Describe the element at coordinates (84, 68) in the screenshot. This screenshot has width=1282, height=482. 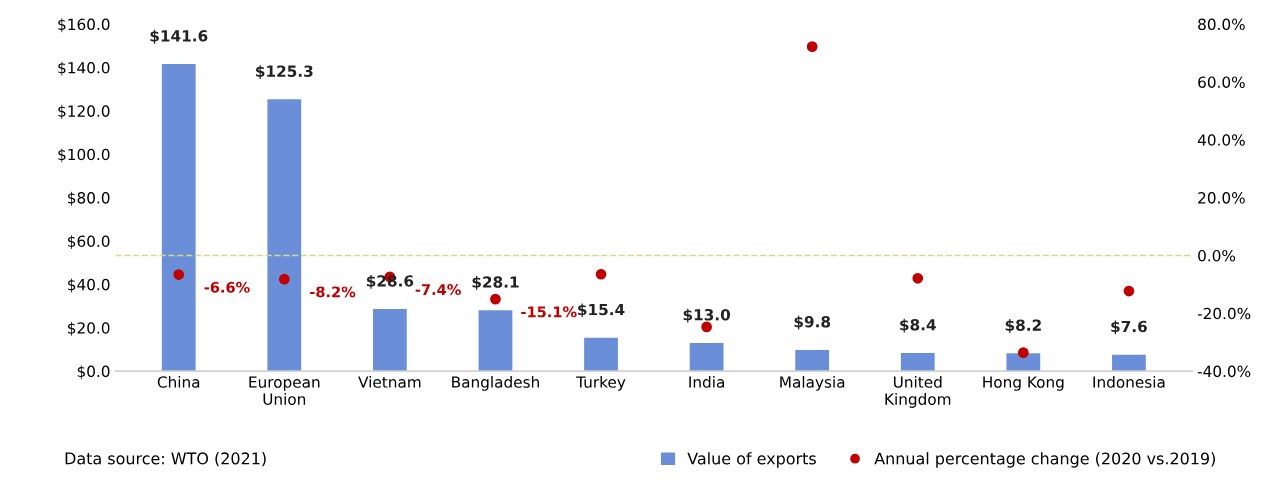
I see `y-tick-label: $140.0` at that location.